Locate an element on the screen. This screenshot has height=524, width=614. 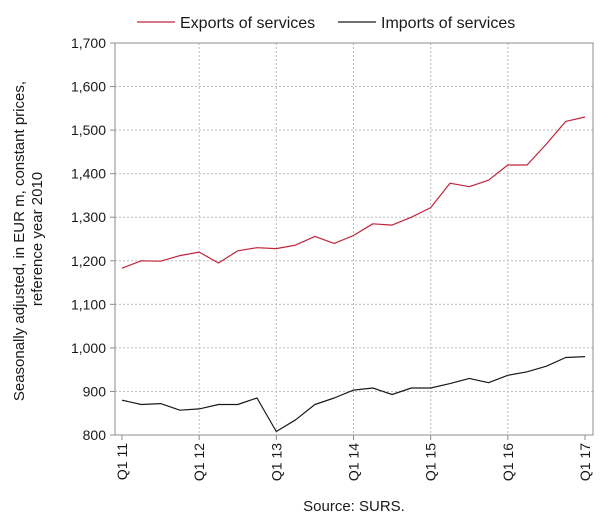
x-tick-label: Q1 11 is located at coordinates (122, 461).